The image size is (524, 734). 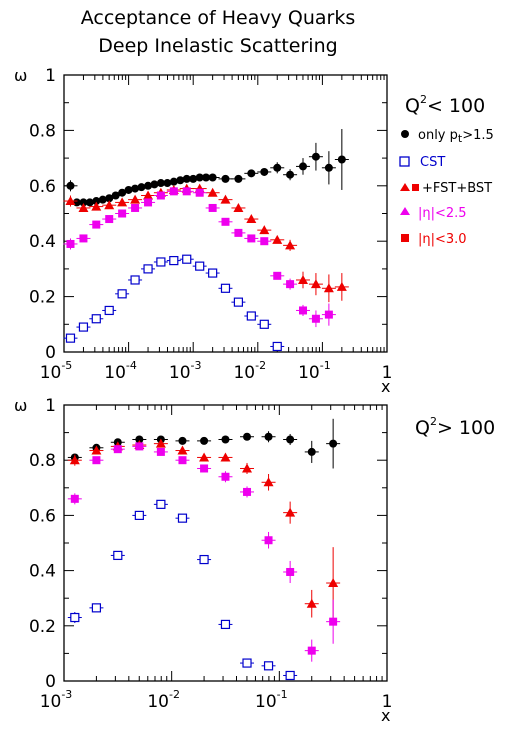 I want to click on q2-label-bottom-q: Q, so click(x=422, y=428).